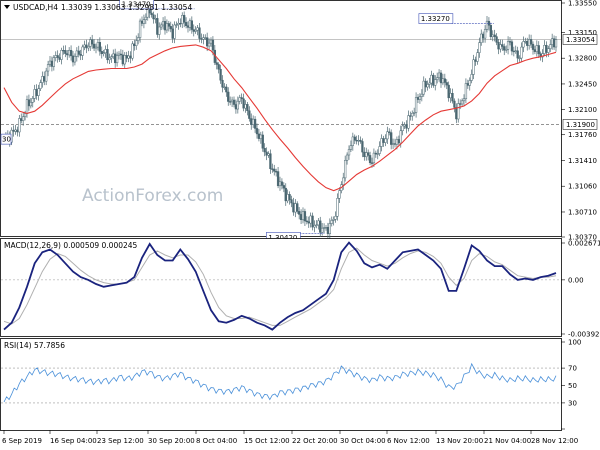 This screenshot has width=600, height=450. What do you see at coordinates (582, 4) in the screenshot?
I see `price-tick-label: 1.33550` at bounding box center [582, 4].